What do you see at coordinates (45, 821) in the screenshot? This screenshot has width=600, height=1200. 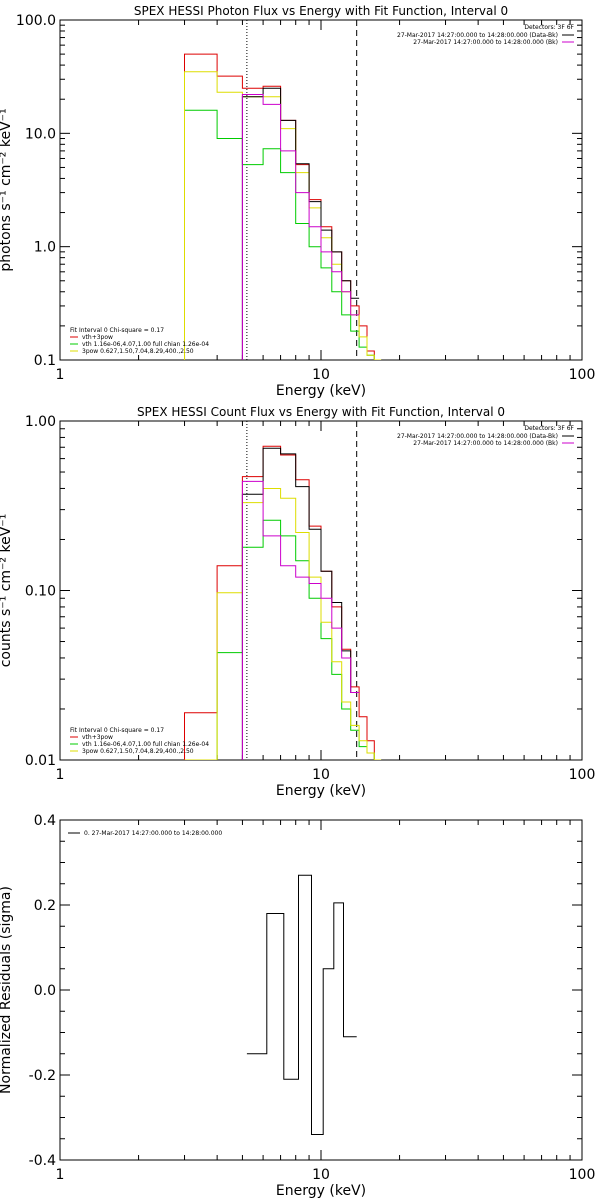 I see `y-tick-label: 0.4` at bounding box center [45, 821].